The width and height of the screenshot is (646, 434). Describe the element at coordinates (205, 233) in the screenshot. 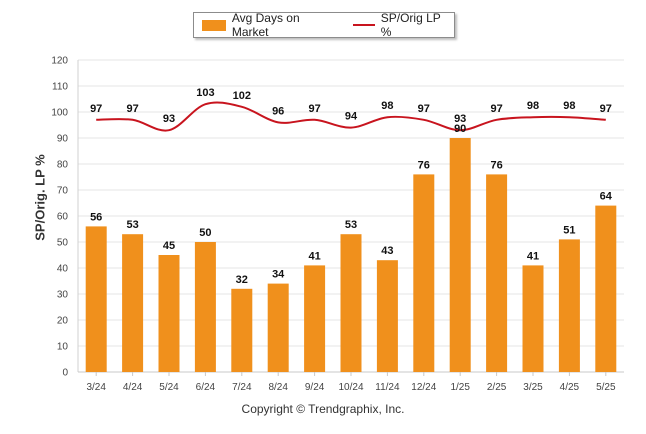

I see `bar-value-label: 50` at that location.